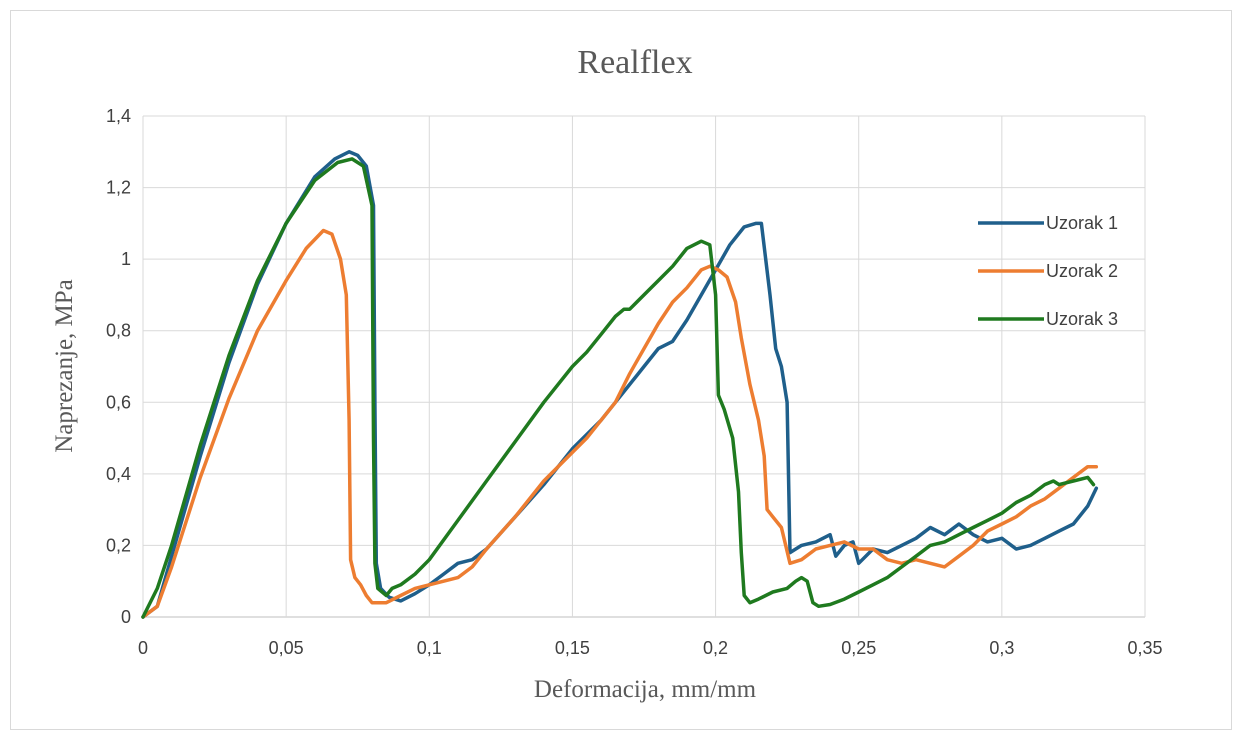  I want to click on x-axis-title: Deformacija, mm/mm, so click(645, 689).